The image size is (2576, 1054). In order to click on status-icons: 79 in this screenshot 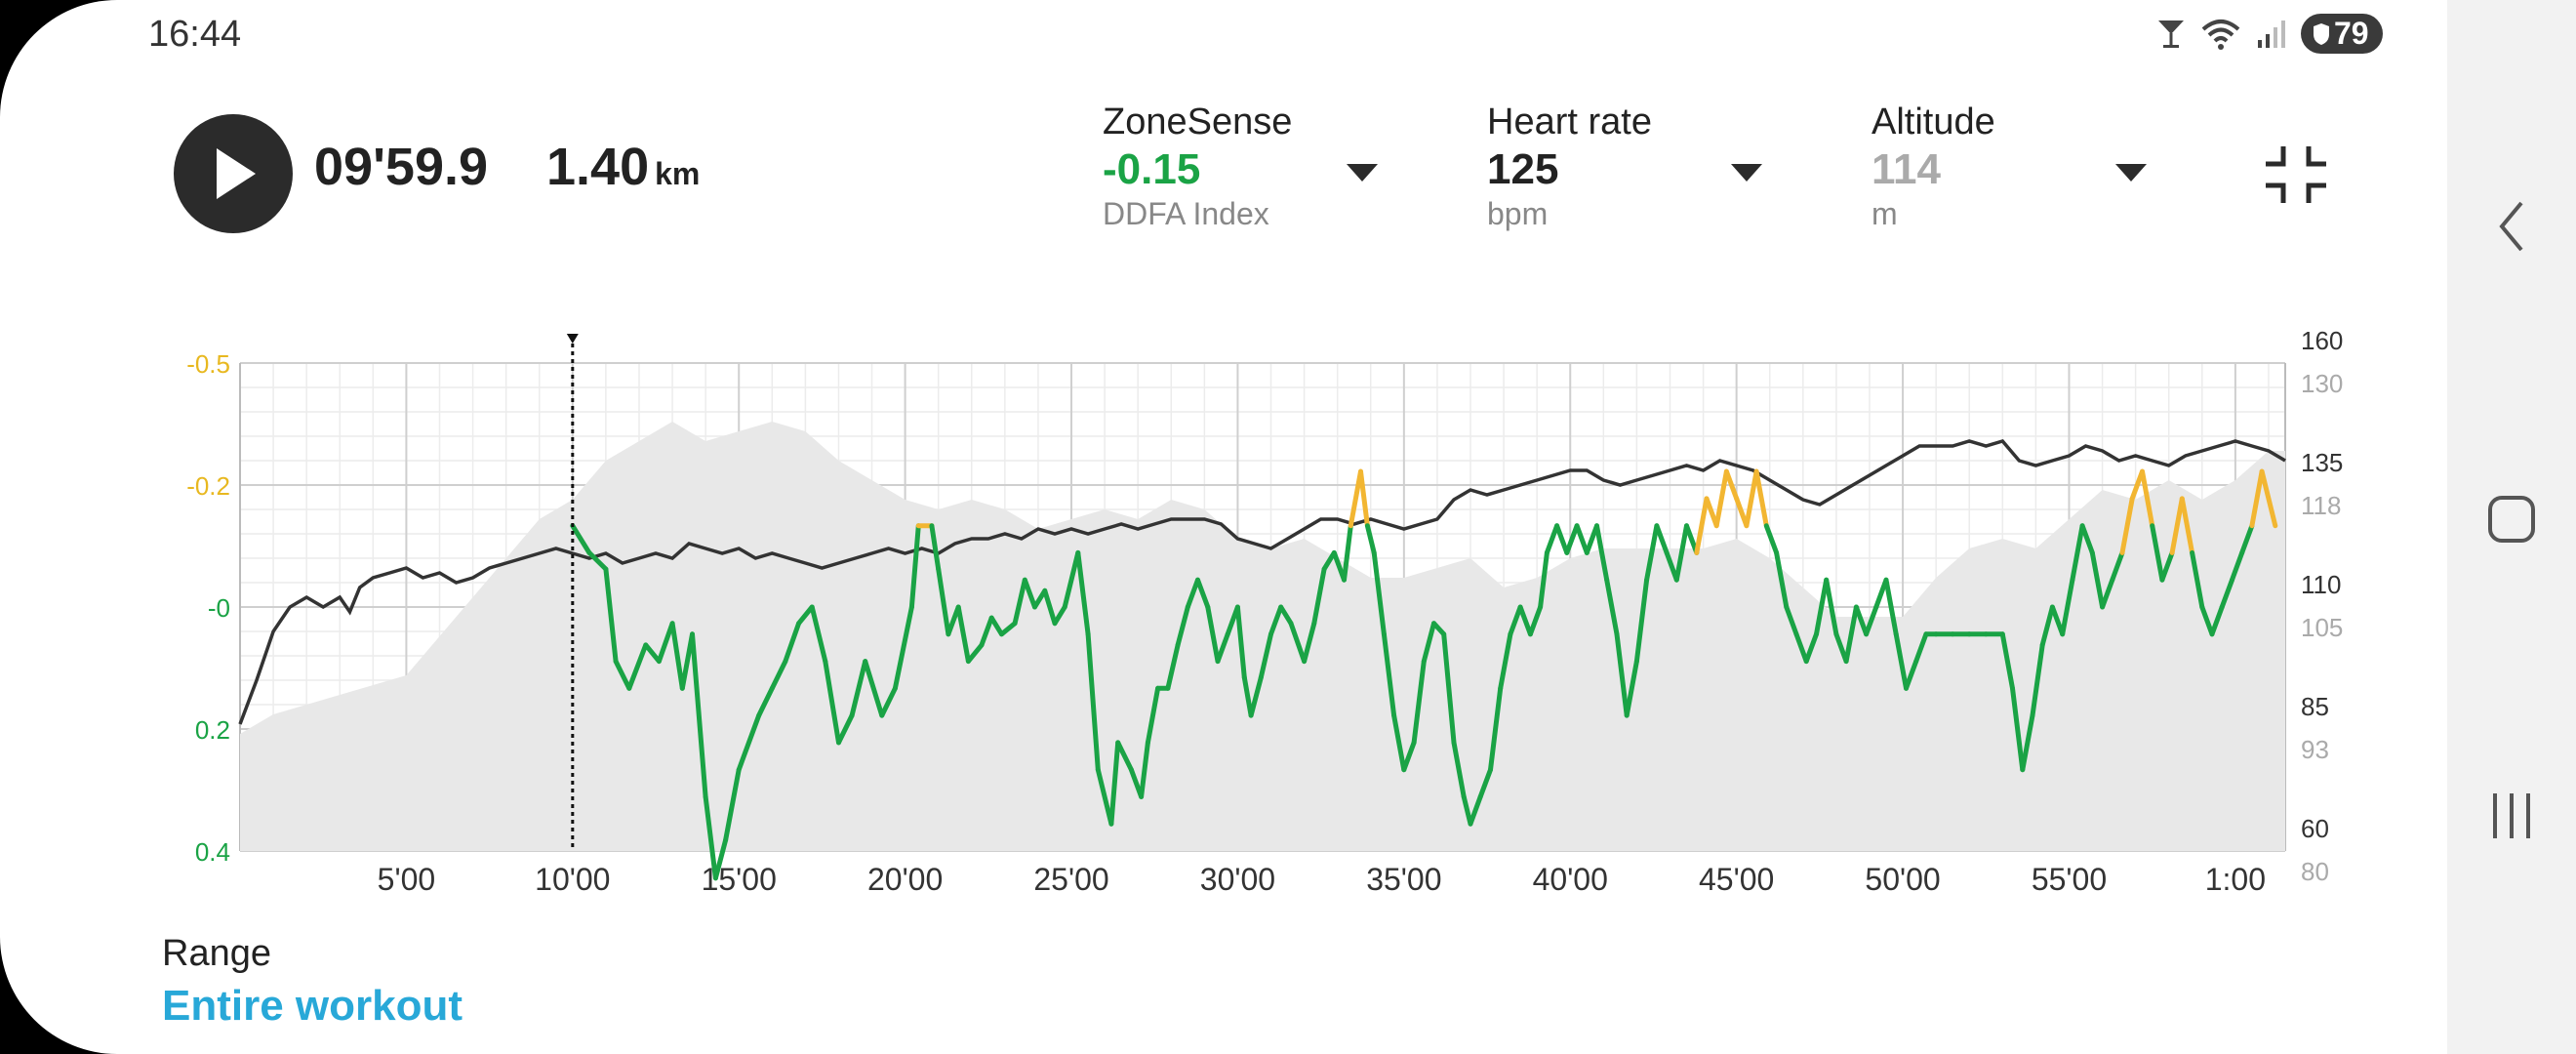, I will do `click(2269, 34)`.